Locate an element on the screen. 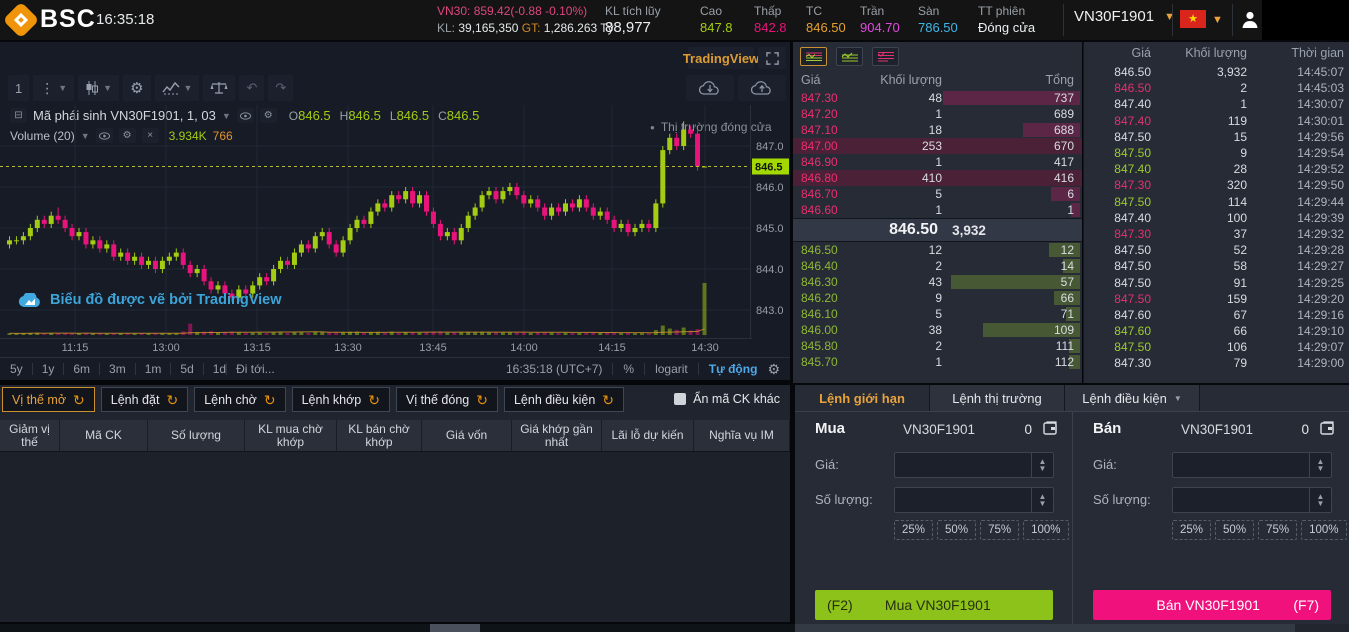  last-price-row: 846.50 3,932 is located at coordinates (937, 230).